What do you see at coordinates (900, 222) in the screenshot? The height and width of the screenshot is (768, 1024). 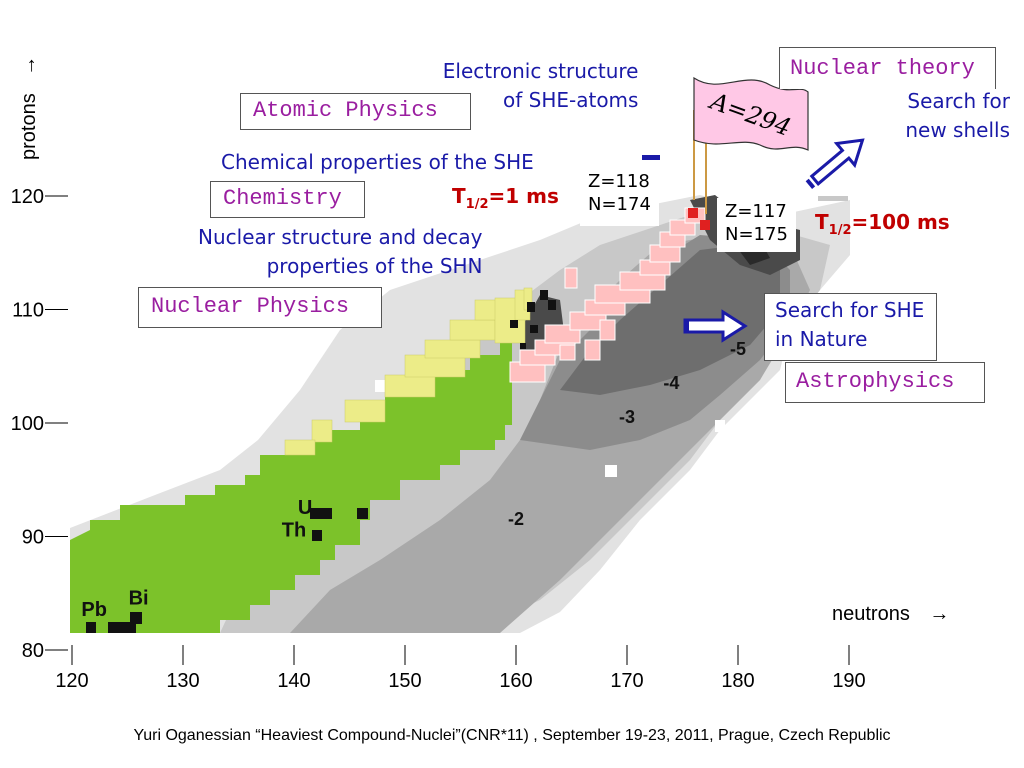 I see `half-life-right-value: =100 ms` at bounding box center [900, 222].